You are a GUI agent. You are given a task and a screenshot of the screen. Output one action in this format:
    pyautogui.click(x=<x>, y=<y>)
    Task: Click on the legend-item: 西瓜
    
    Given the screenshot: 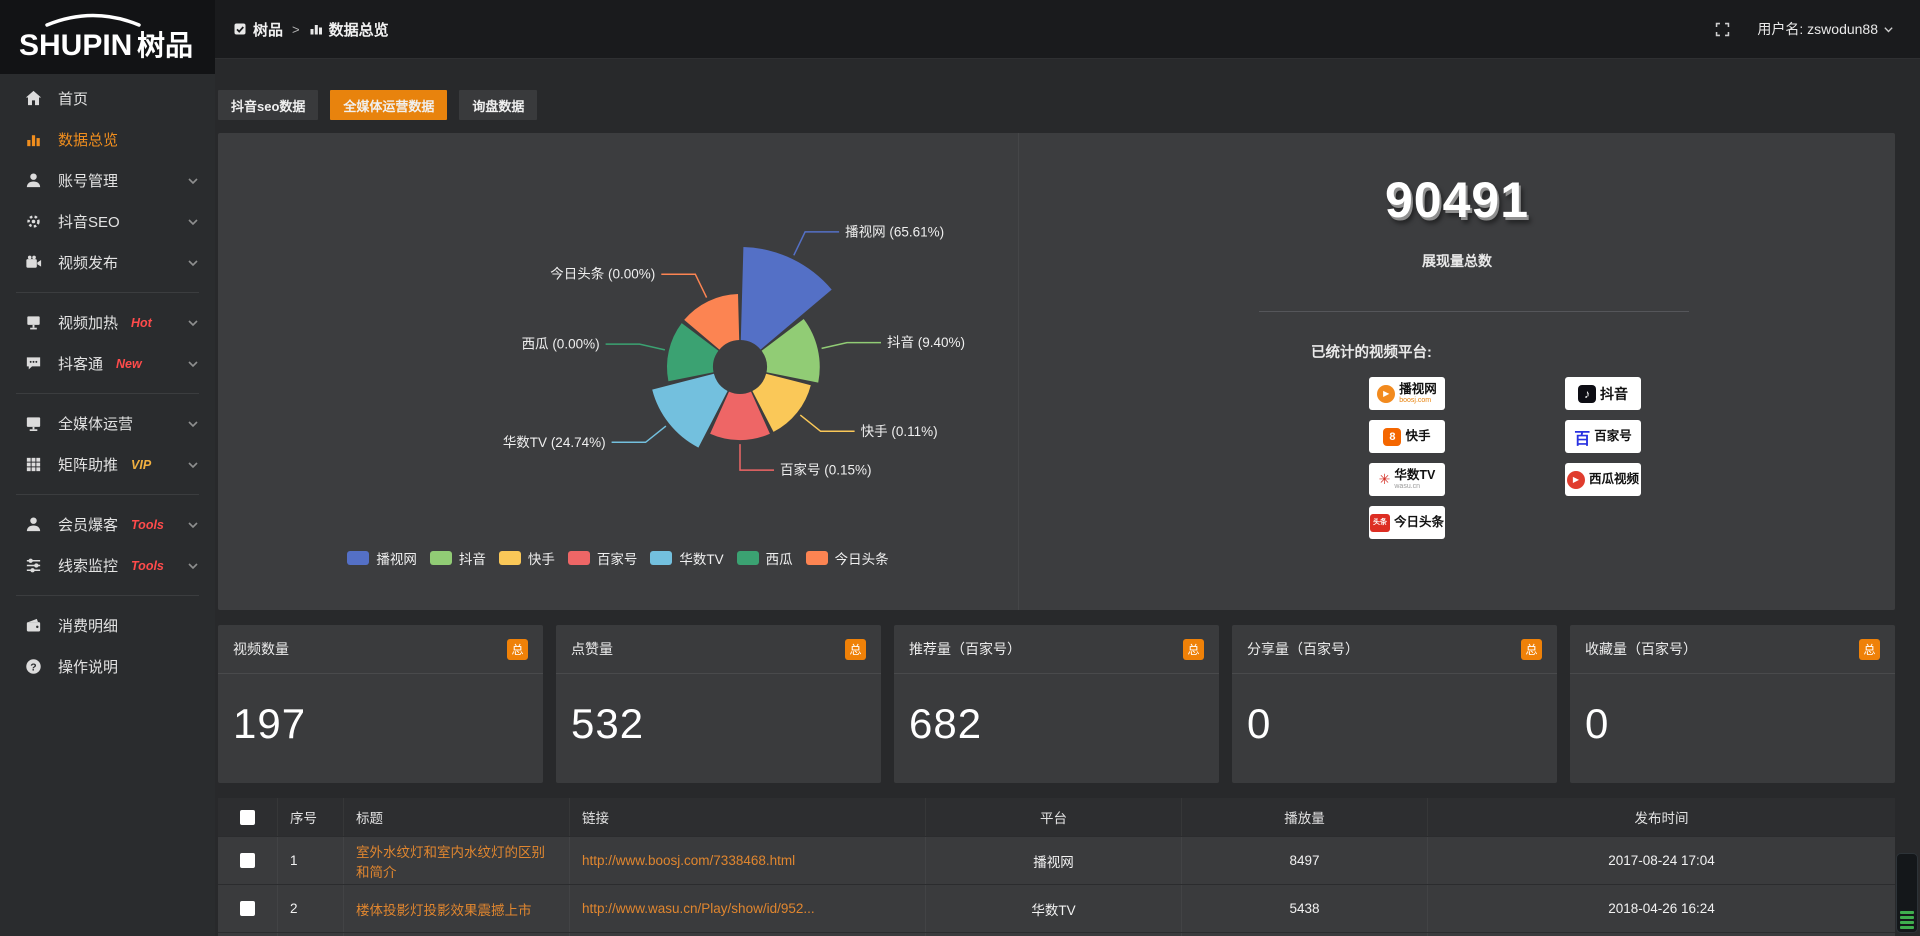 What is the action you would take?
    pyautogui.click(x=764, y=558)
    